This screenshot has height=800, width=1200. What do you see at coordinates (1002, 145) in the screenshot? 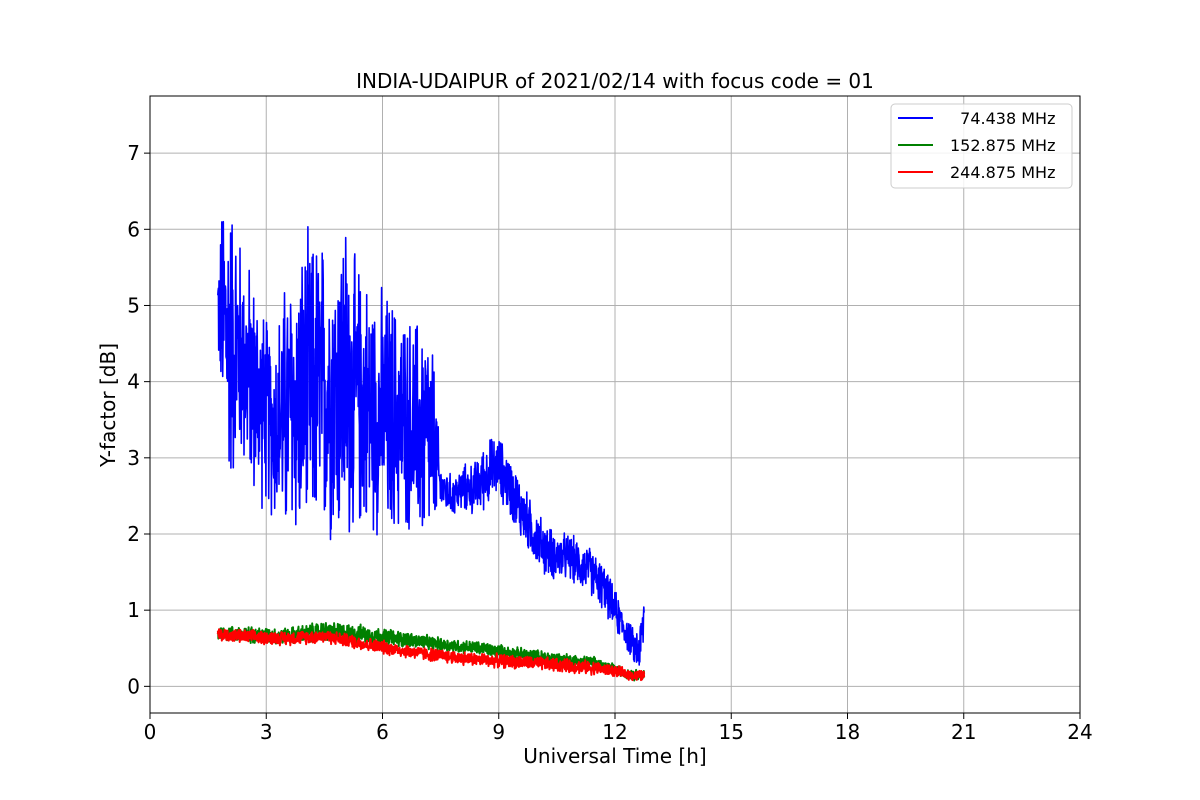
I see `legend-label-152mhz: 152.875 MHz` at bounding box center [1002, 145].